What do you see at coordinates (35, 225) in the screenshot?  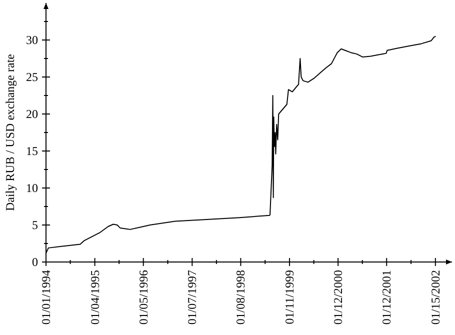 I see `y-tick-label: 5` at bounding box center [35, 225].